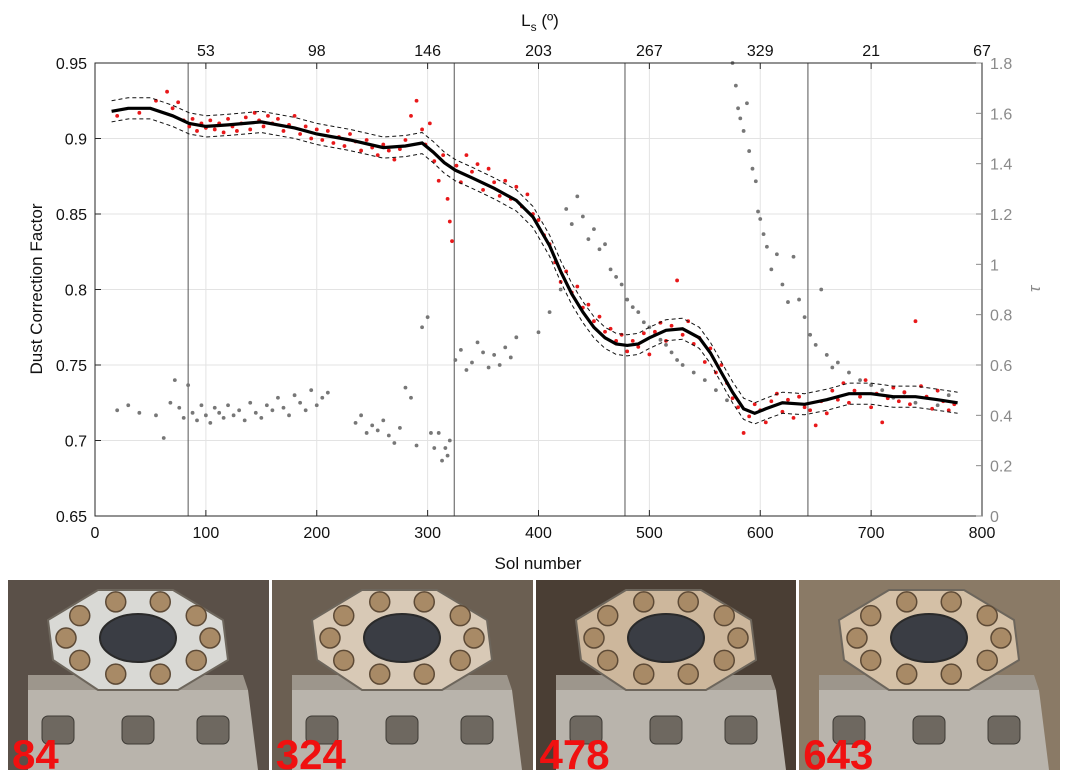 The image size is (1066, 771). What do you see at coordinates (71, 517) in the screenshot?
I see `y-tick-label: 0.65` at bounding box center [71, 517].